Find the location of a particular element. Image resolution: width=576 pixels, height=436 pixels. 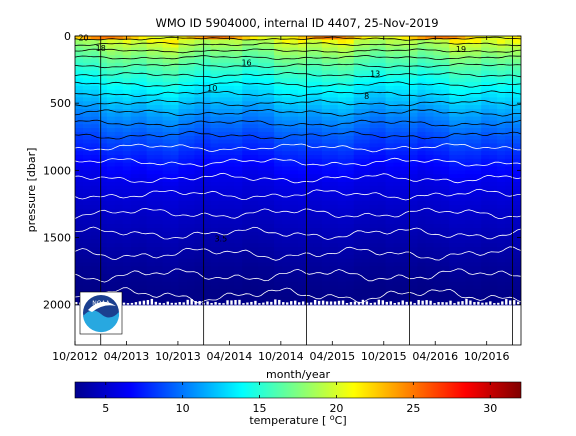

surface-cell is located at coordinates (286, 38).